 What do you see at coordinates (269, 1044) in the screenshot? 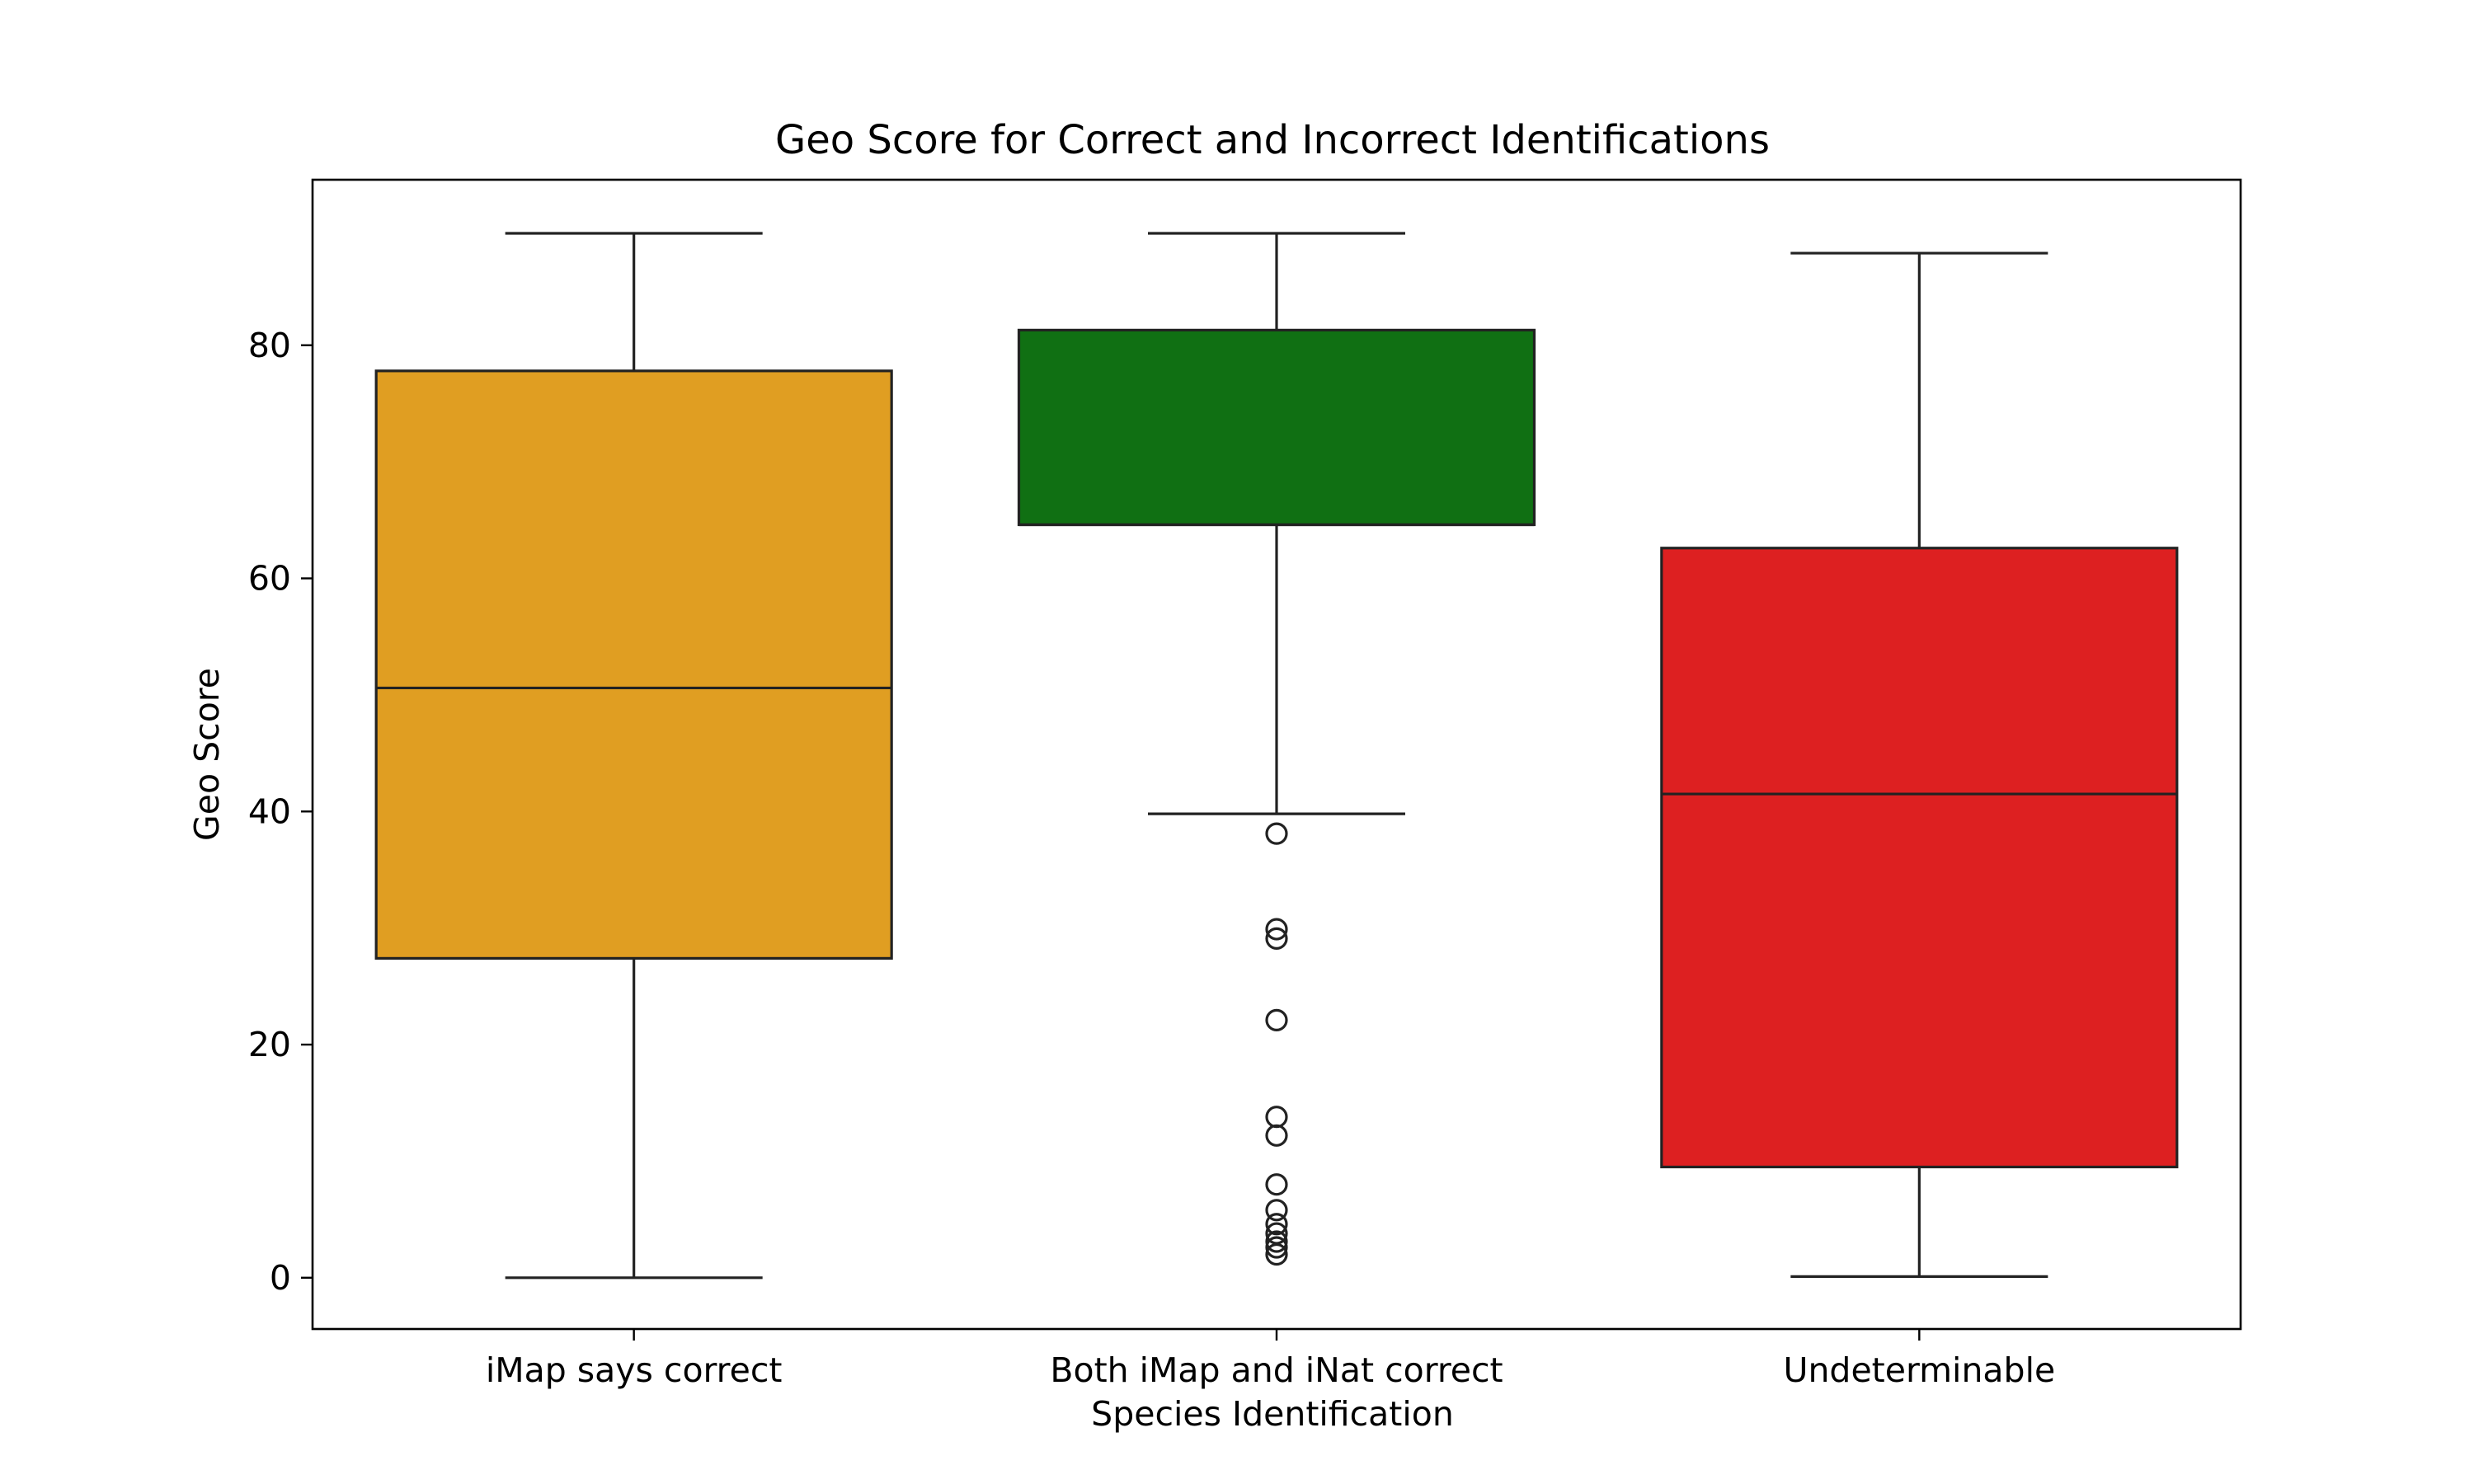
I see `y-tick-label: 20` at bounding box center [269, 1044].